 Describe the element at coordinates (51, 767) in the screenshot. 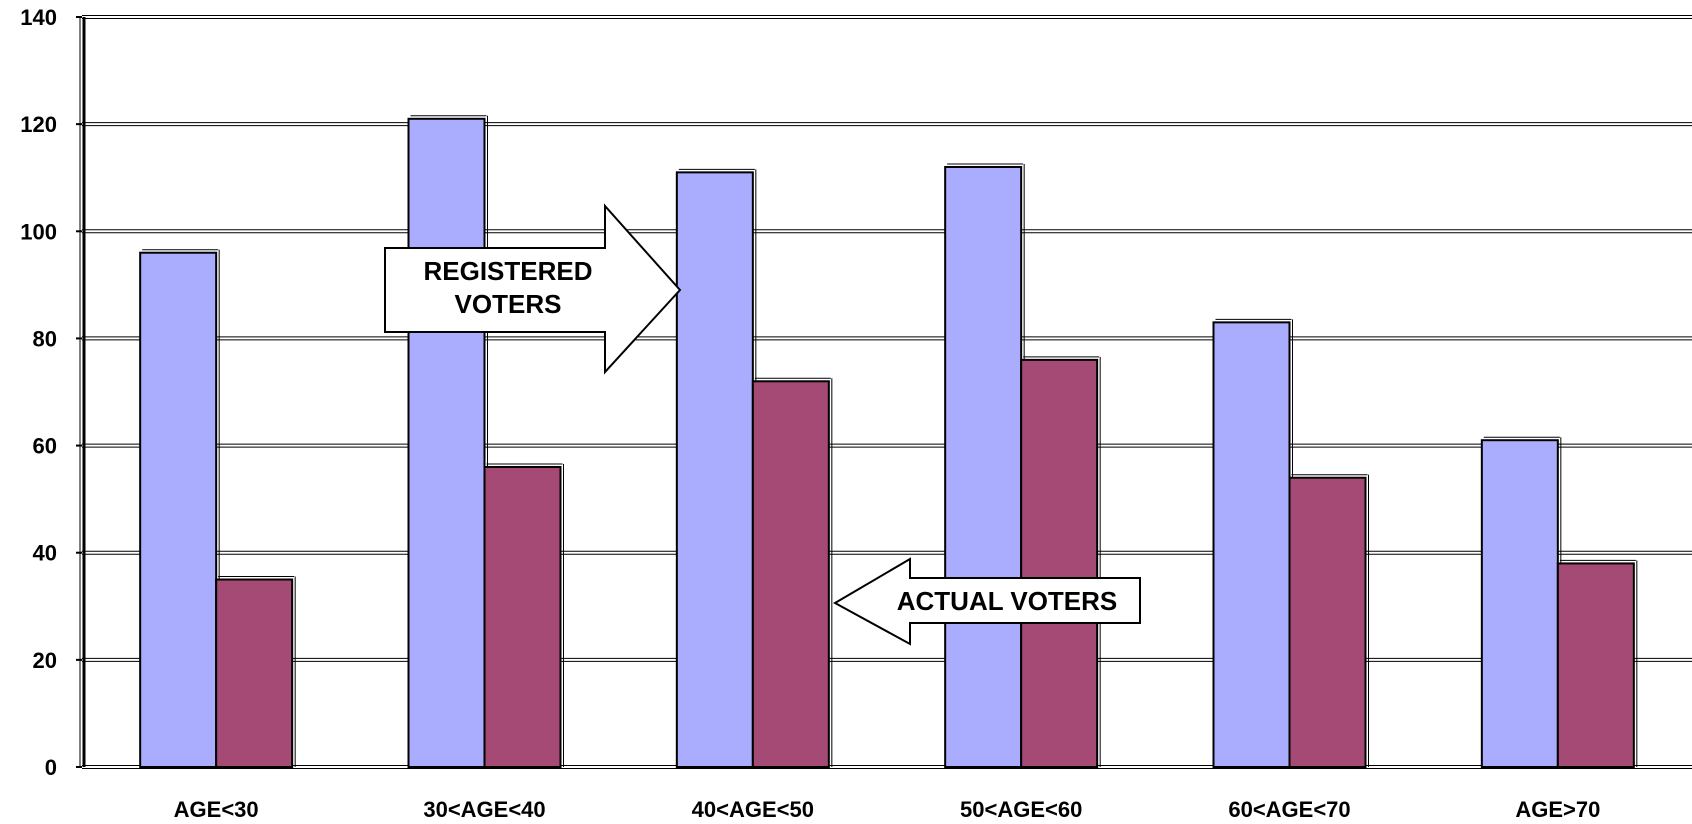

I see `y-tick-label: 0` at that location.